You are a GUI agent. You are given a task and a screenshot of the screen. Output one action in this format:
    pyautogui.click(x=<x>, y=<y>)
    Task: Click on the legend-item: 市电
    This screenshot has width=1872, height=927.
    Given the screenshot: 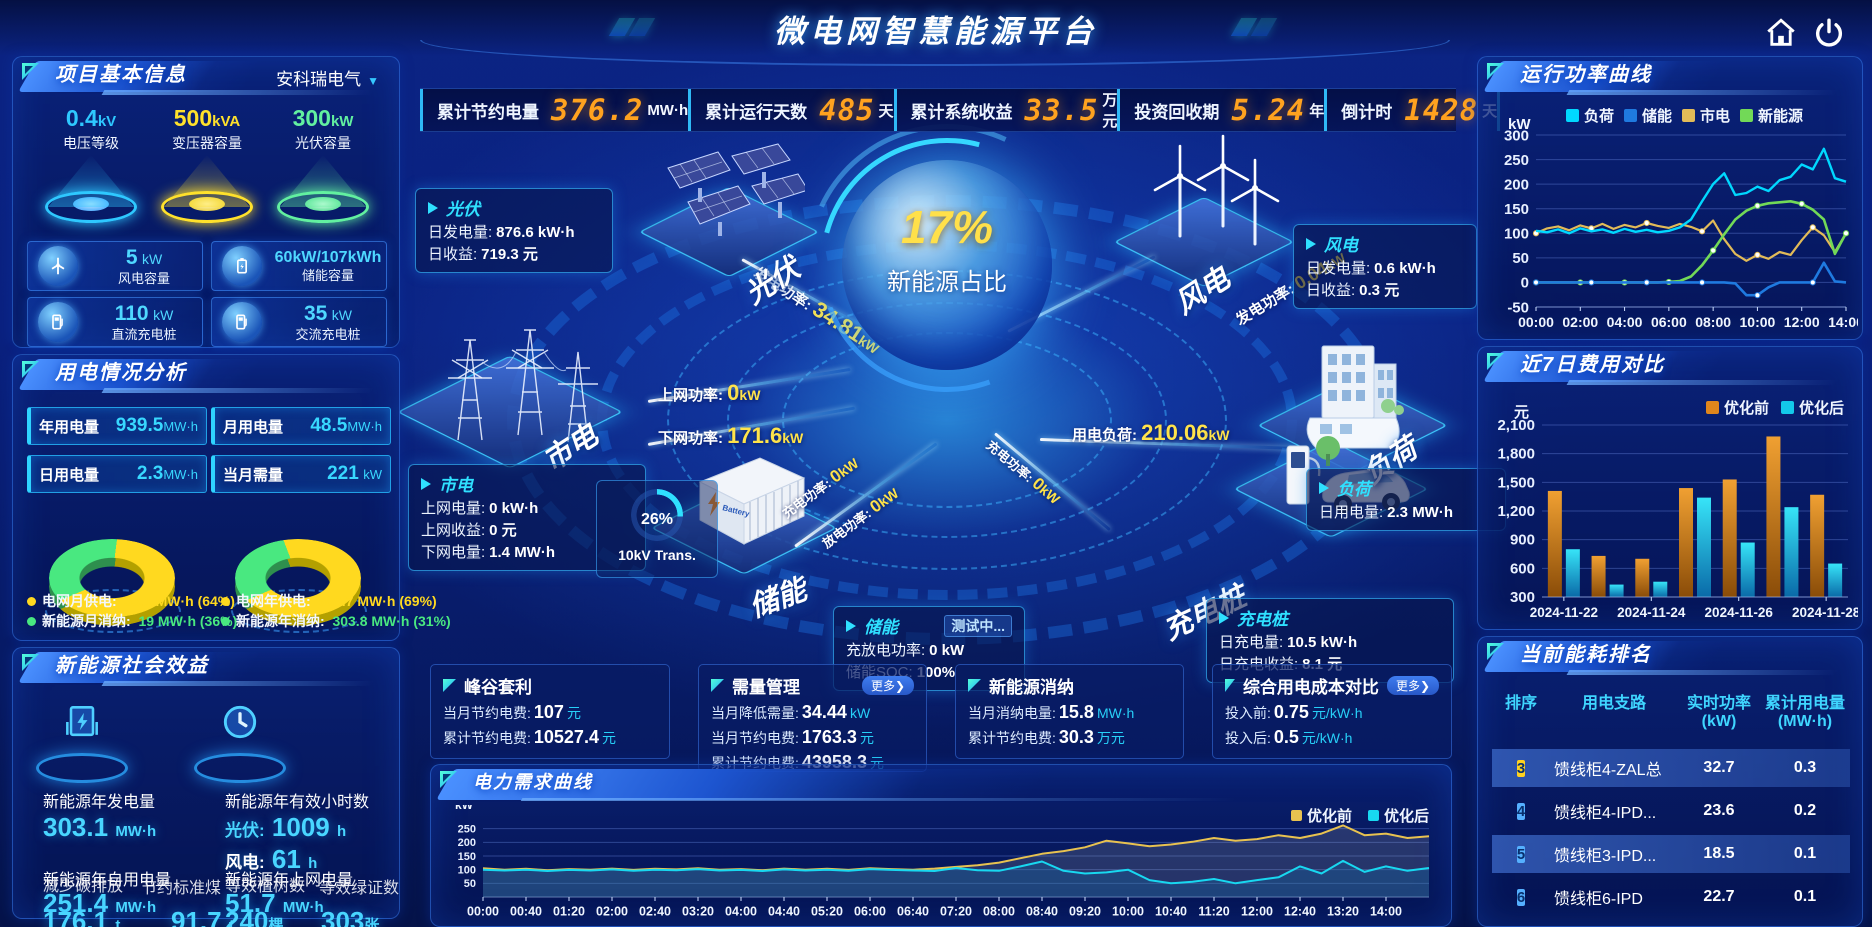 What is the action you would take?
    pyautogui.click(x=1706, y=115)
    